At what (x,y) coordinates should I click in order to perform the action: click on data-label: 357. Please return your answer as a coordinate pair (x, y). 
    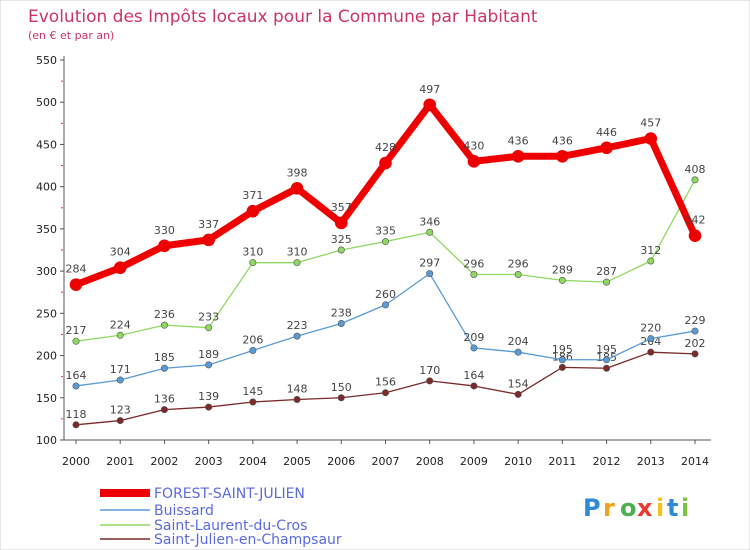
    Looking at the image, I should click on (341, 207).